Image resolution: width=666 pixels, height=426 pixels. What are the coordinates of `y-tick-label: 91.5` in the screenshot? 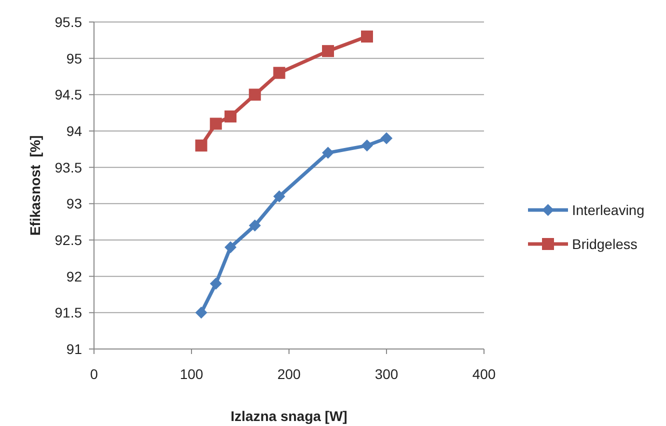 It's located at (68, 312).